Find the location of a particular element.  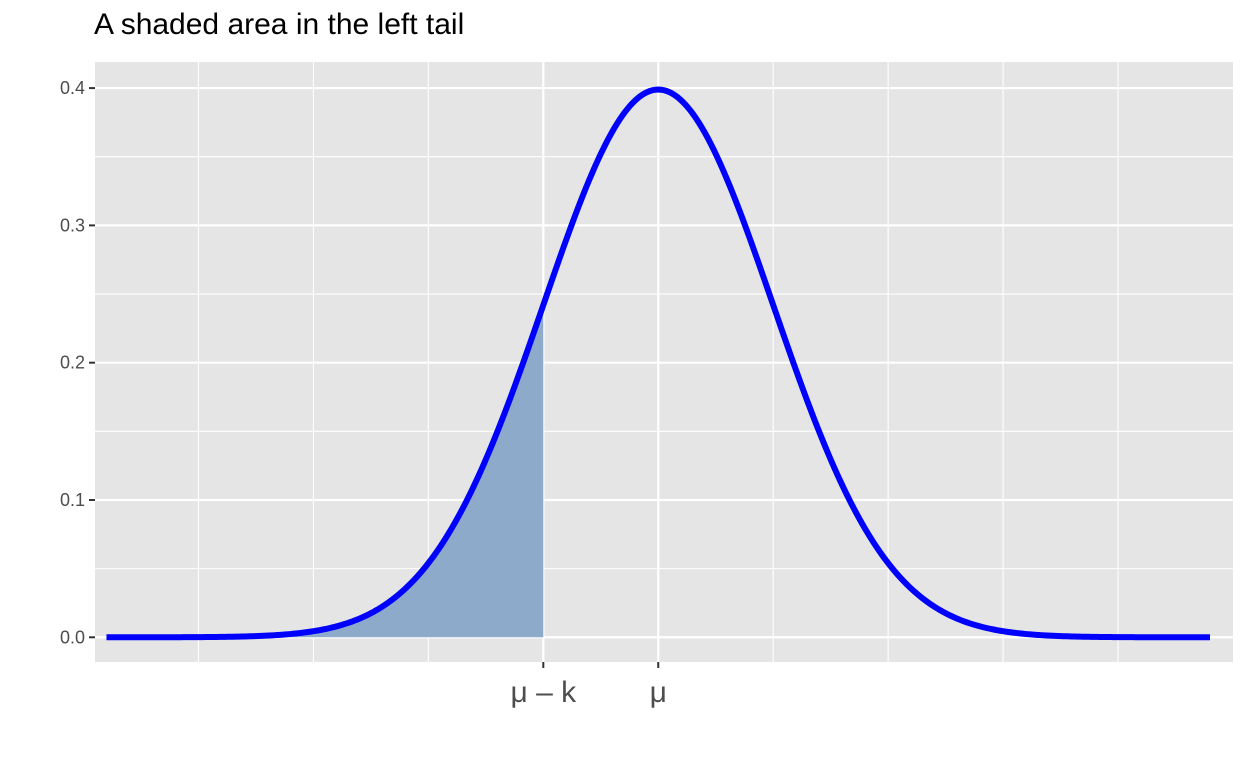

x-tick-label: μ – k is located at coordinates (543, 692).